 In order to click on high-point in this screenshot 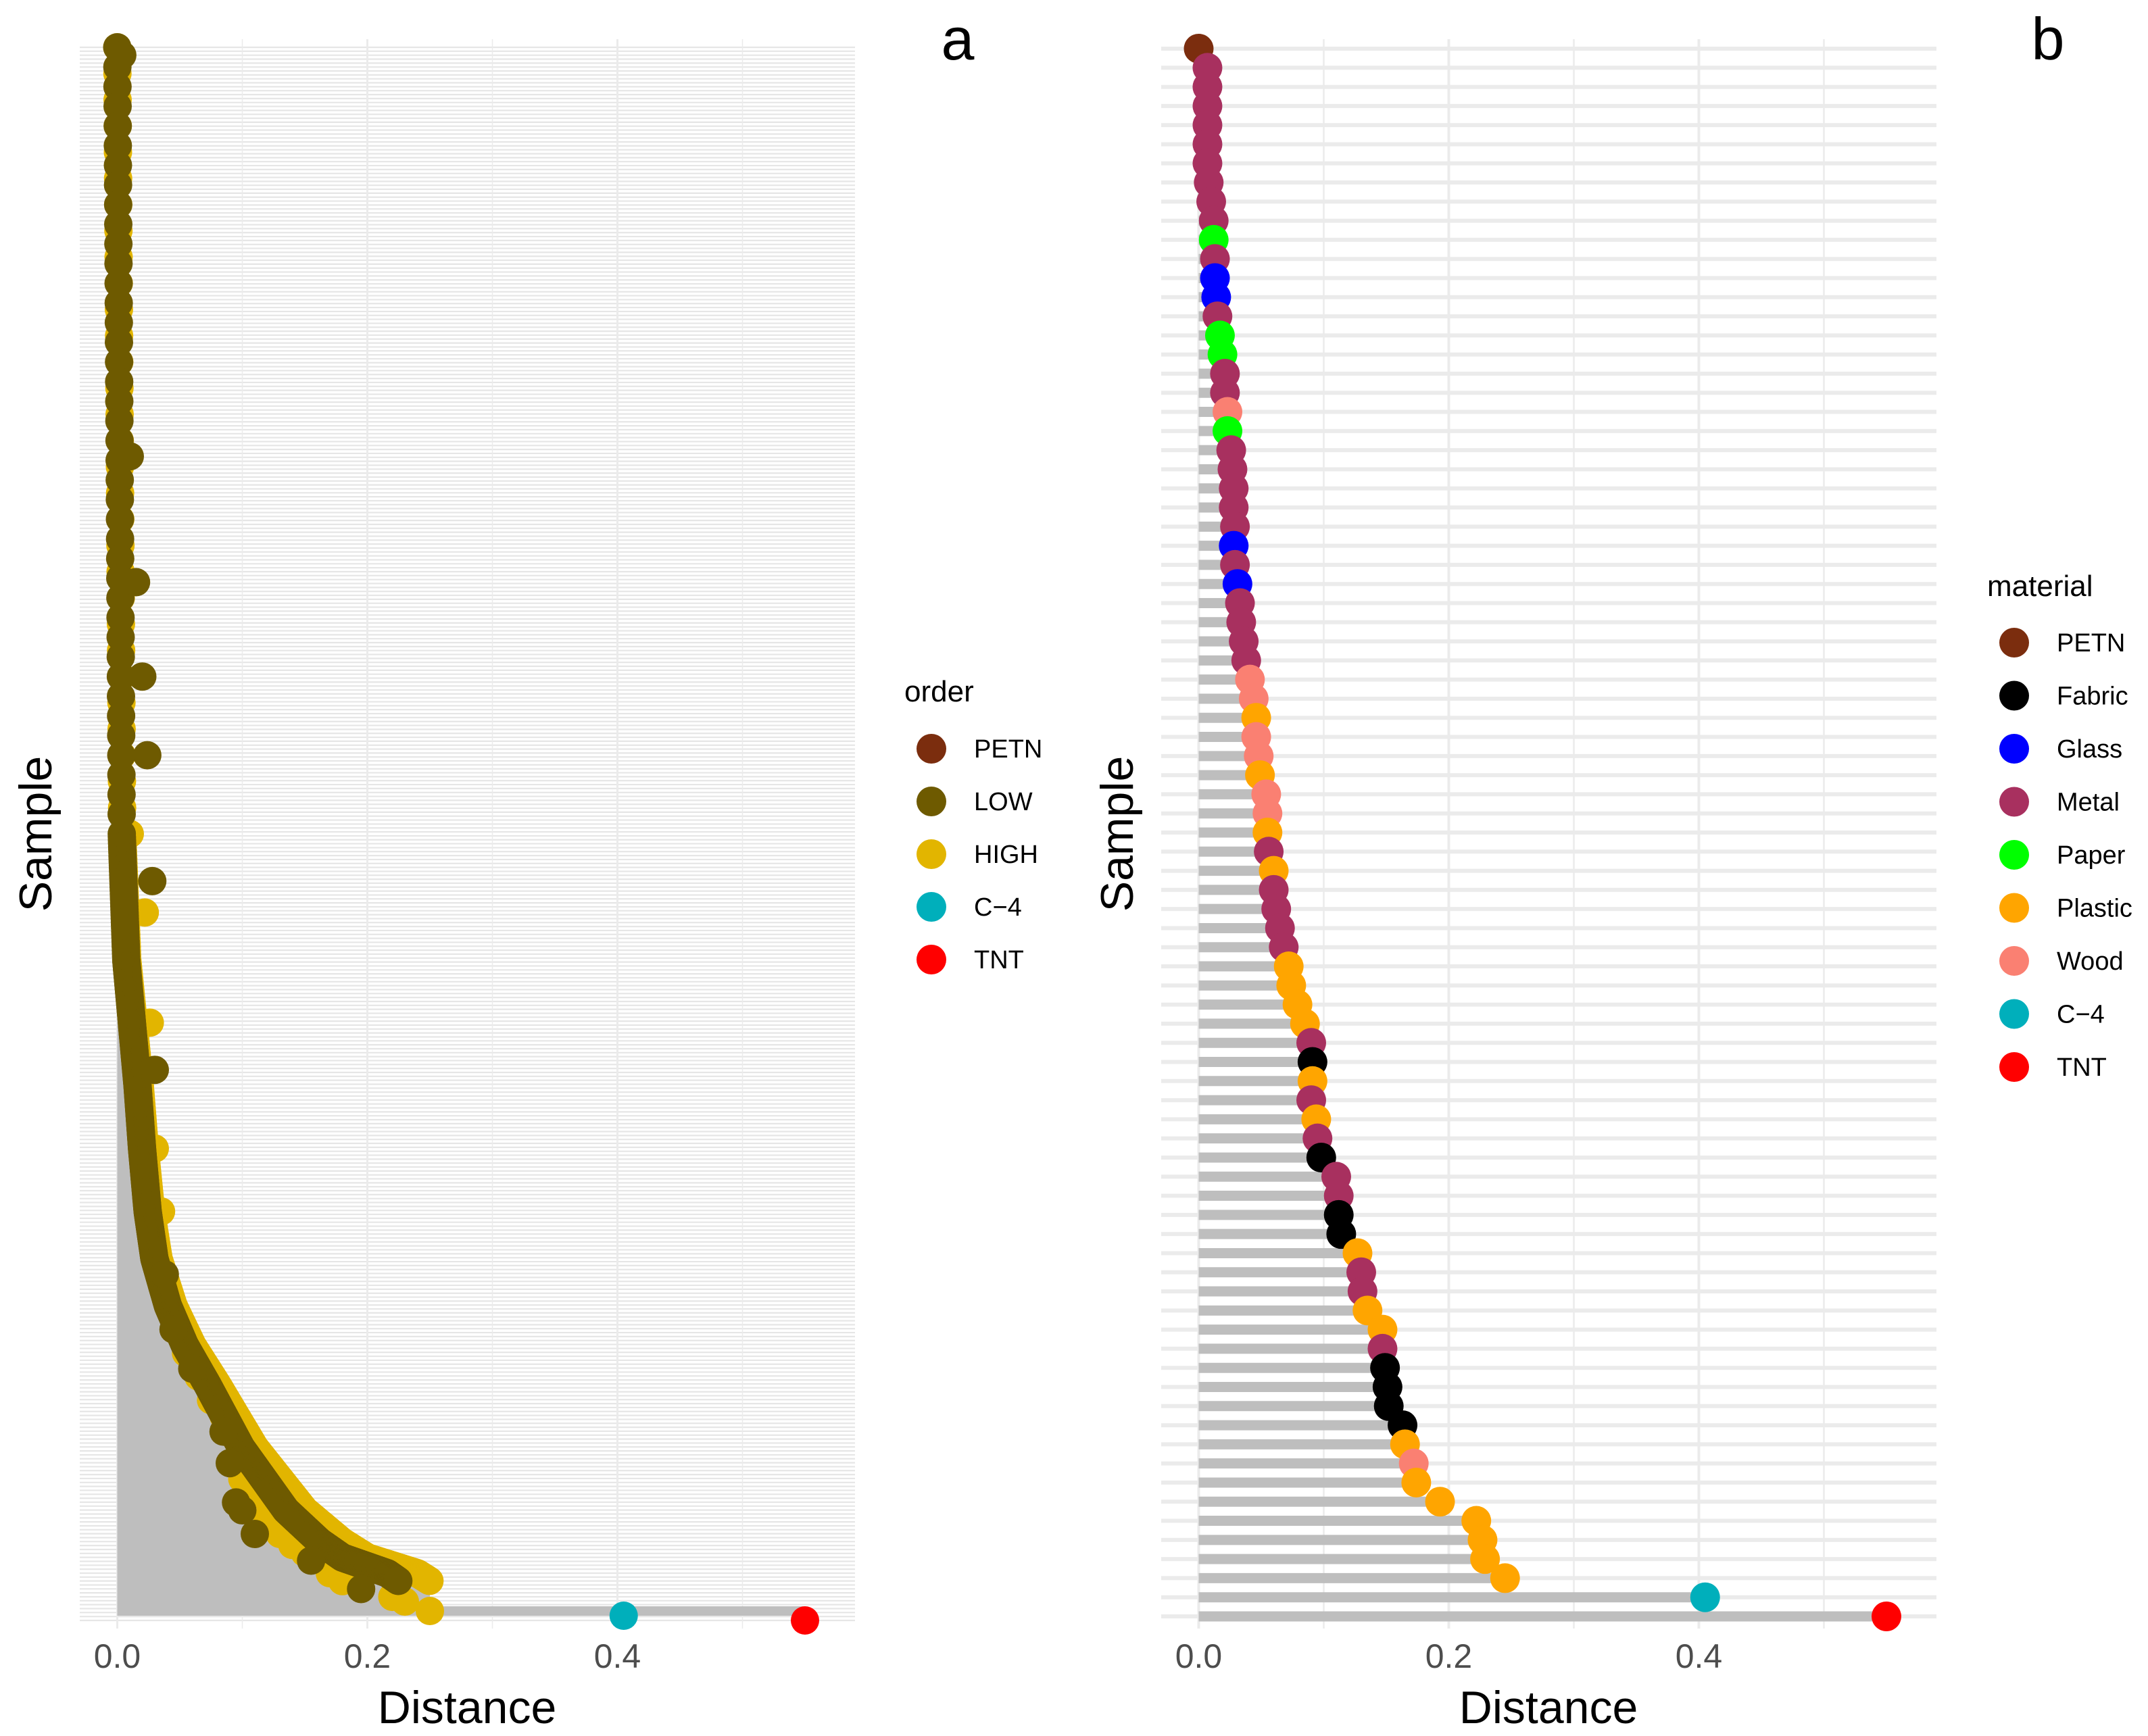, I will do `click(430, 1611)`.